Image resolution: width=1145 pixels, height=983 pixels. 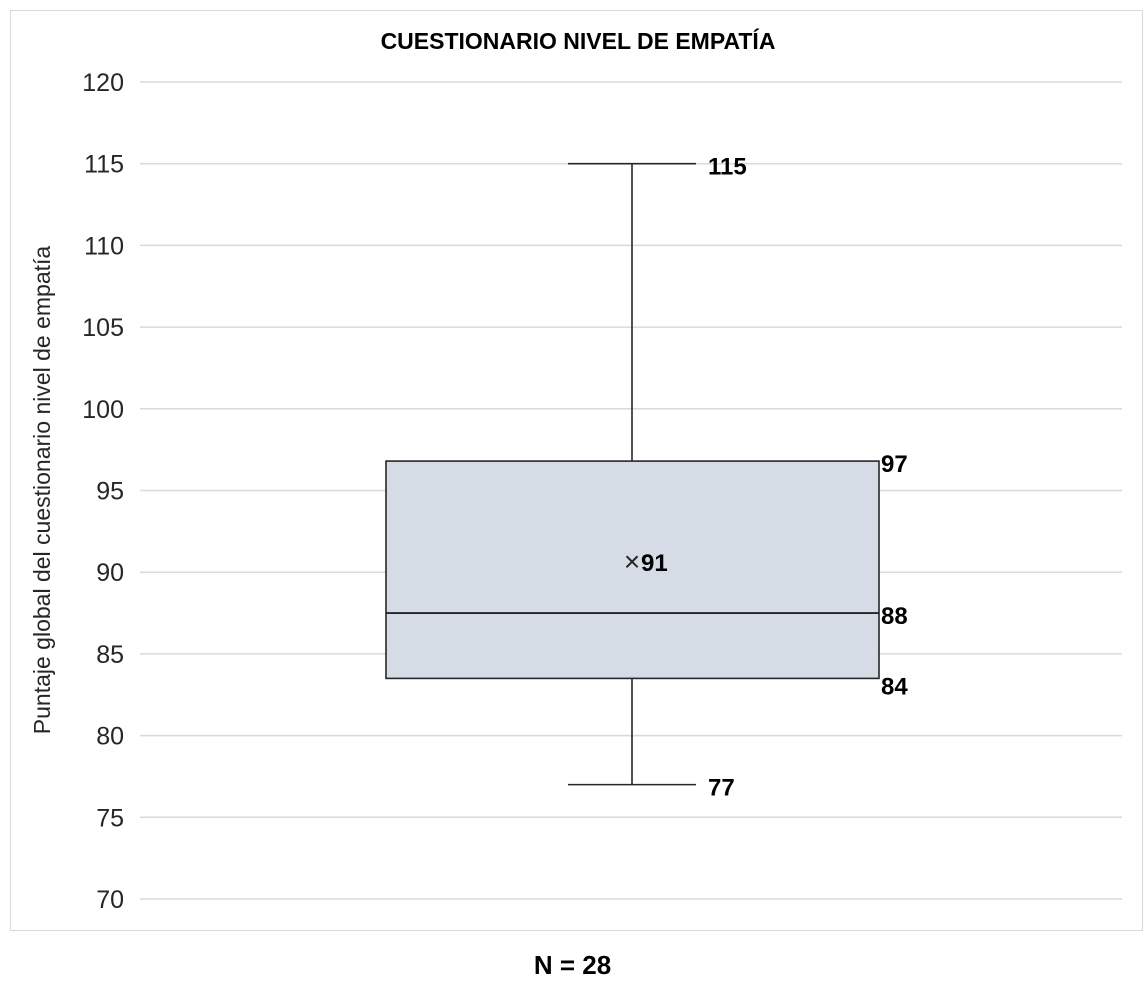 I want to click on y-tick-label-85: 85, so click(x=110, y=655).